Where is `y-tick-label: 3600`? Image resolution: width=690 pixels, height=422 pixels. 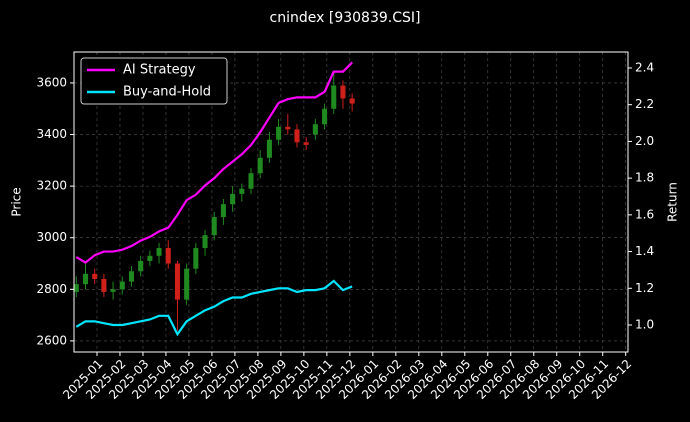 y-tick-label: 3600 is located at coordinates (51, 82).